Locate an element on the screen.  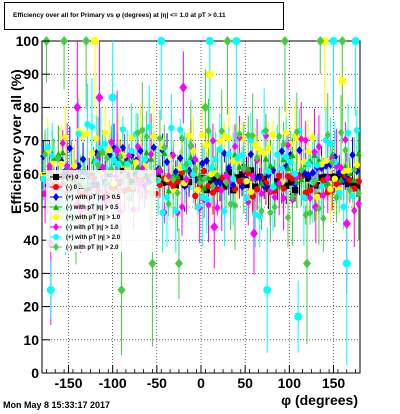
legend-entry: (+) with pT |η| > 2.0 is located at coordinates (93, 238).